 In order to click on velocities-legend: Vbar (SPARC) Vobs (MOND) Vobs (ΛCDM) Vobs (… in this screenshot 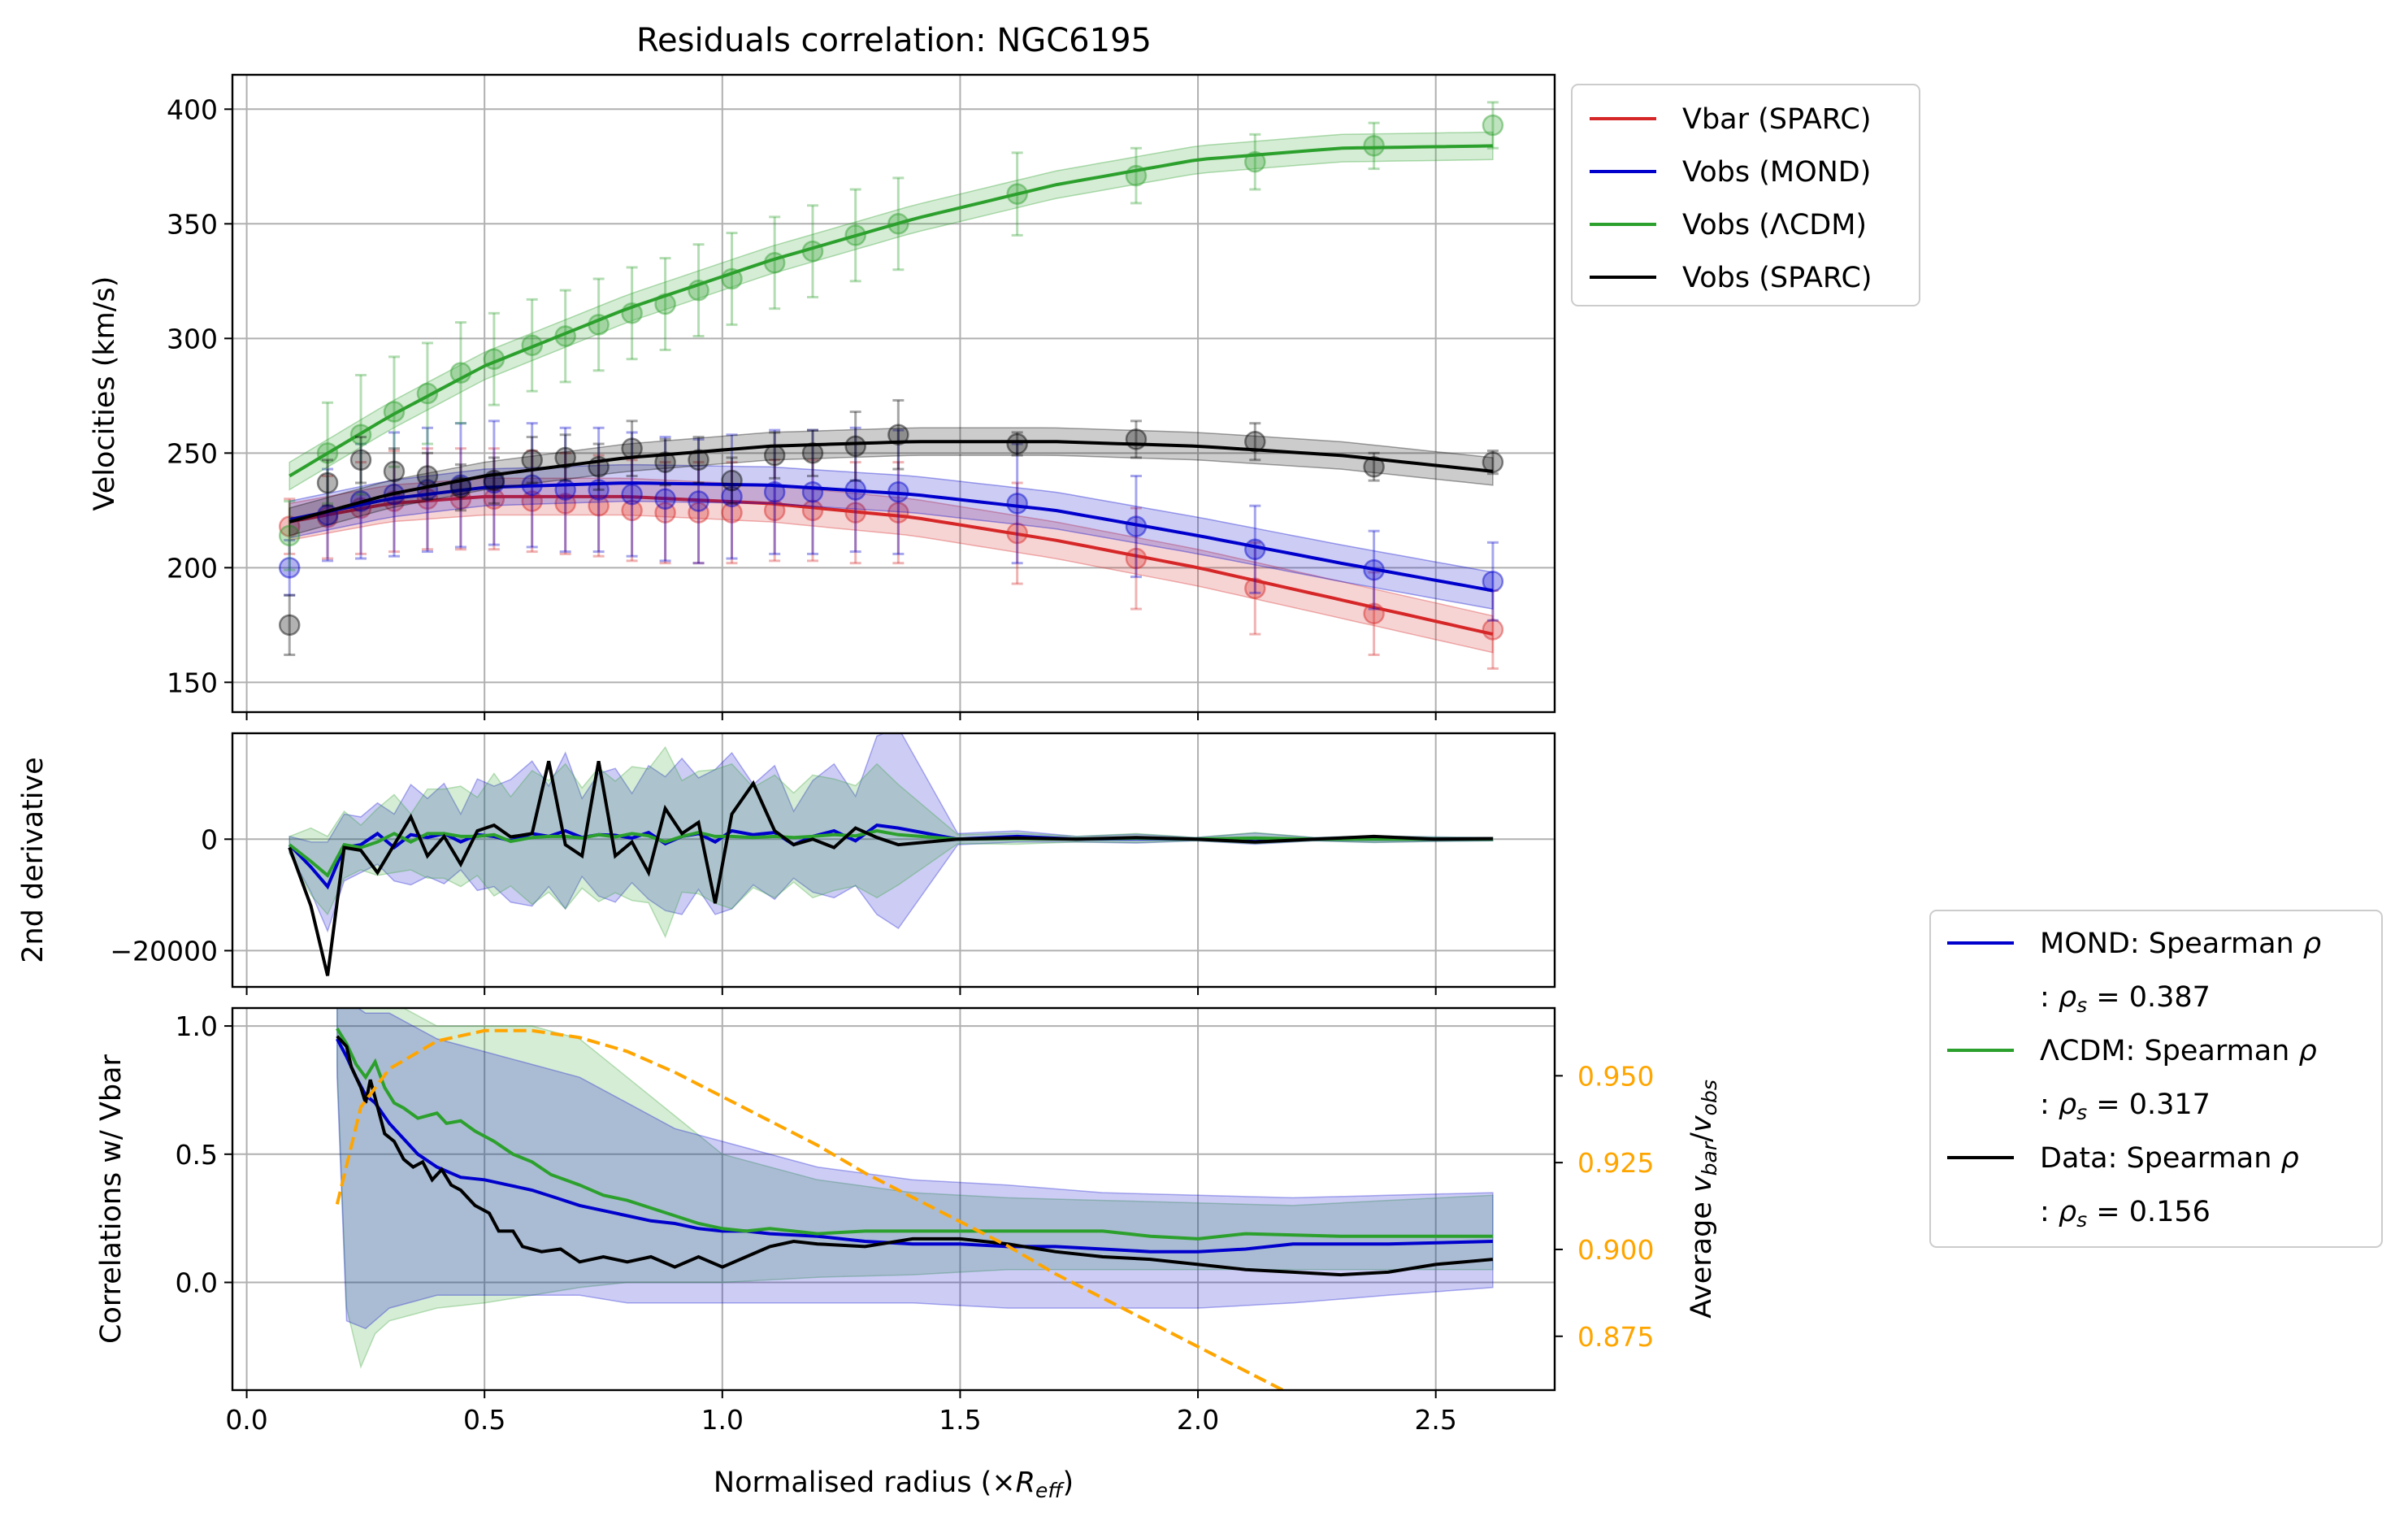, I will do `click(1745, 195)`.